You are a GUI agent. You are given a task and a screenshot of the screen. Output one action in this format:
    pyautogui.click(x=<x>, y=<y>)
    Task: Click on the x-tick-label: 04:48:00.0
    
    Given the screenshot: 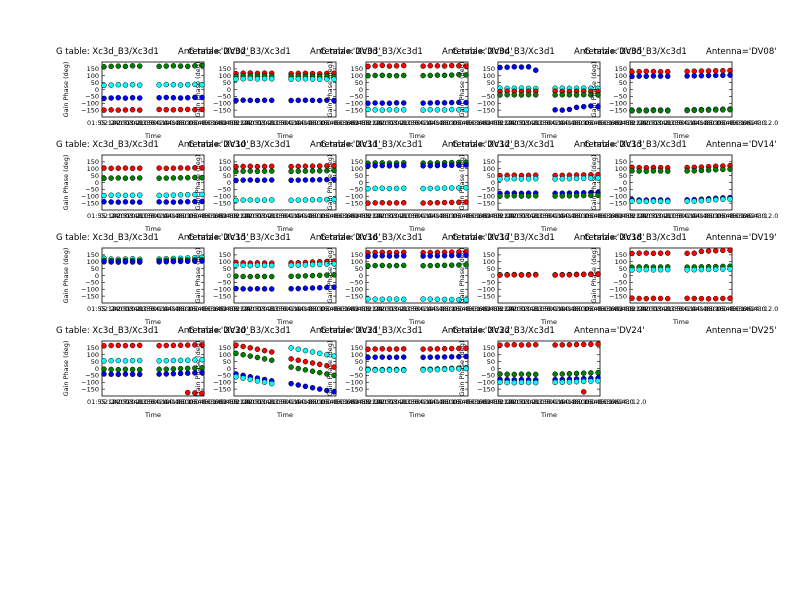 What is the action you would take?
    pyautogui.click(x=577, y=216)
    